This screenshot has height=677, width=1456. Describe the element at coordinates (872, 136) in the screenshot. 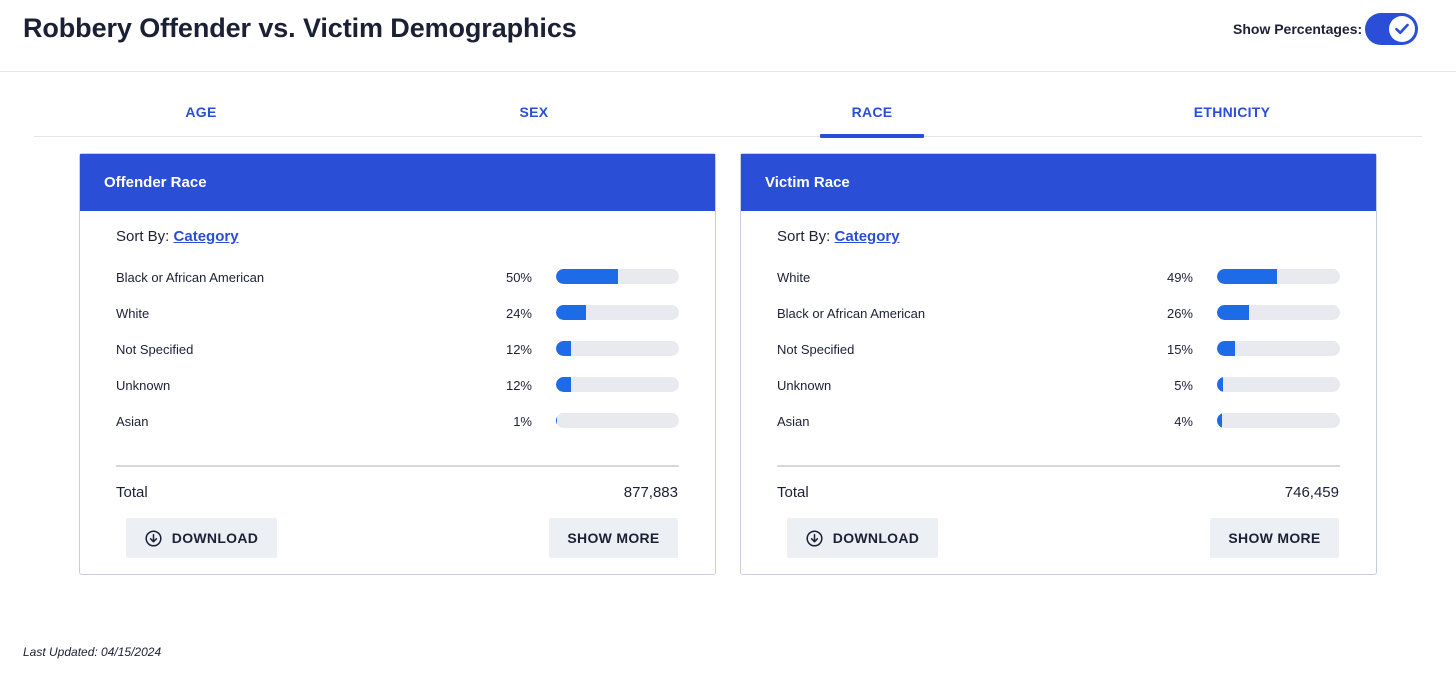

I see `active-tab-indicator` at that location.